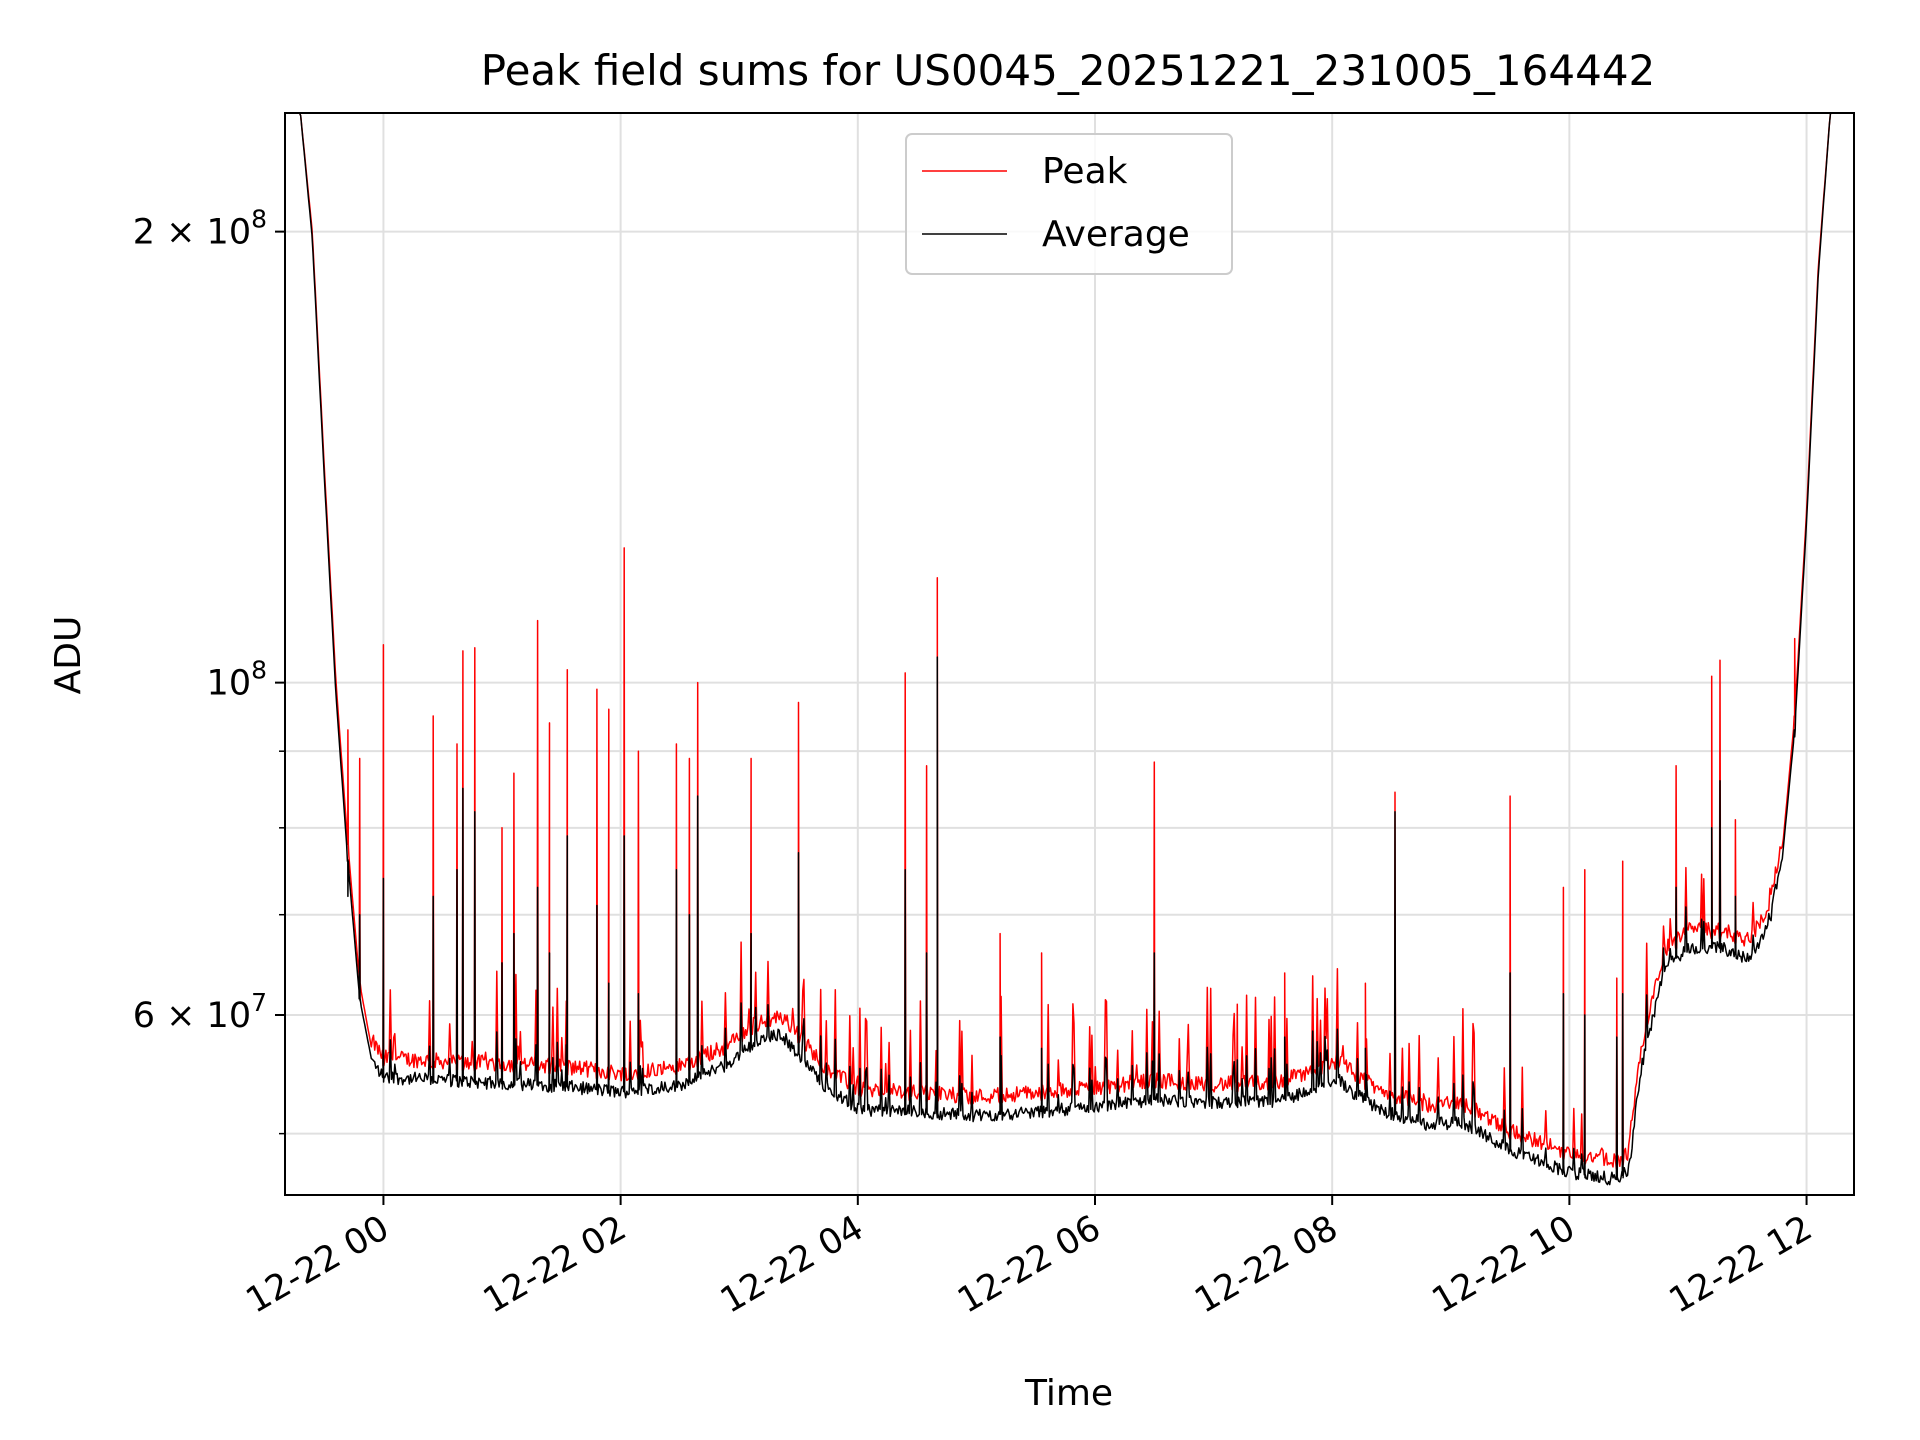 This screenshot has height=1440, width=1920. Describe the element at coordinates (200, 229) in the screenshot. I see `y-tick-label: 2 × 108` at that location.